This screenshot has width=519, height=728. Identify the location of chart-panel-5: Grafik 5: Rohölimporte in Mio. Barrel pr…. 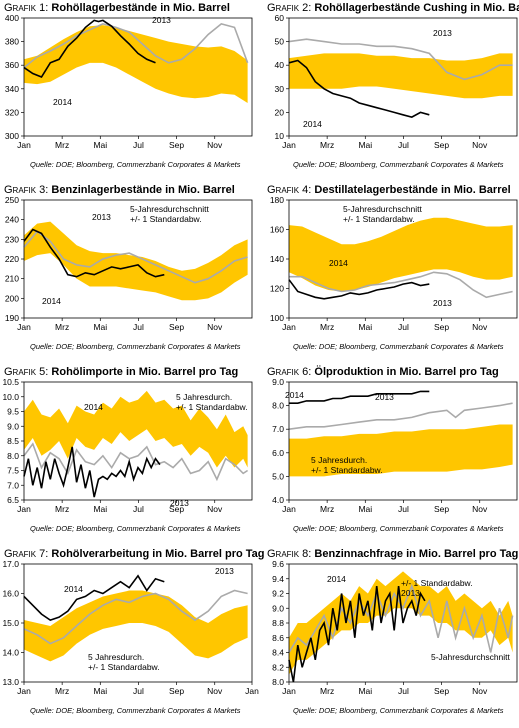
(128, 455).